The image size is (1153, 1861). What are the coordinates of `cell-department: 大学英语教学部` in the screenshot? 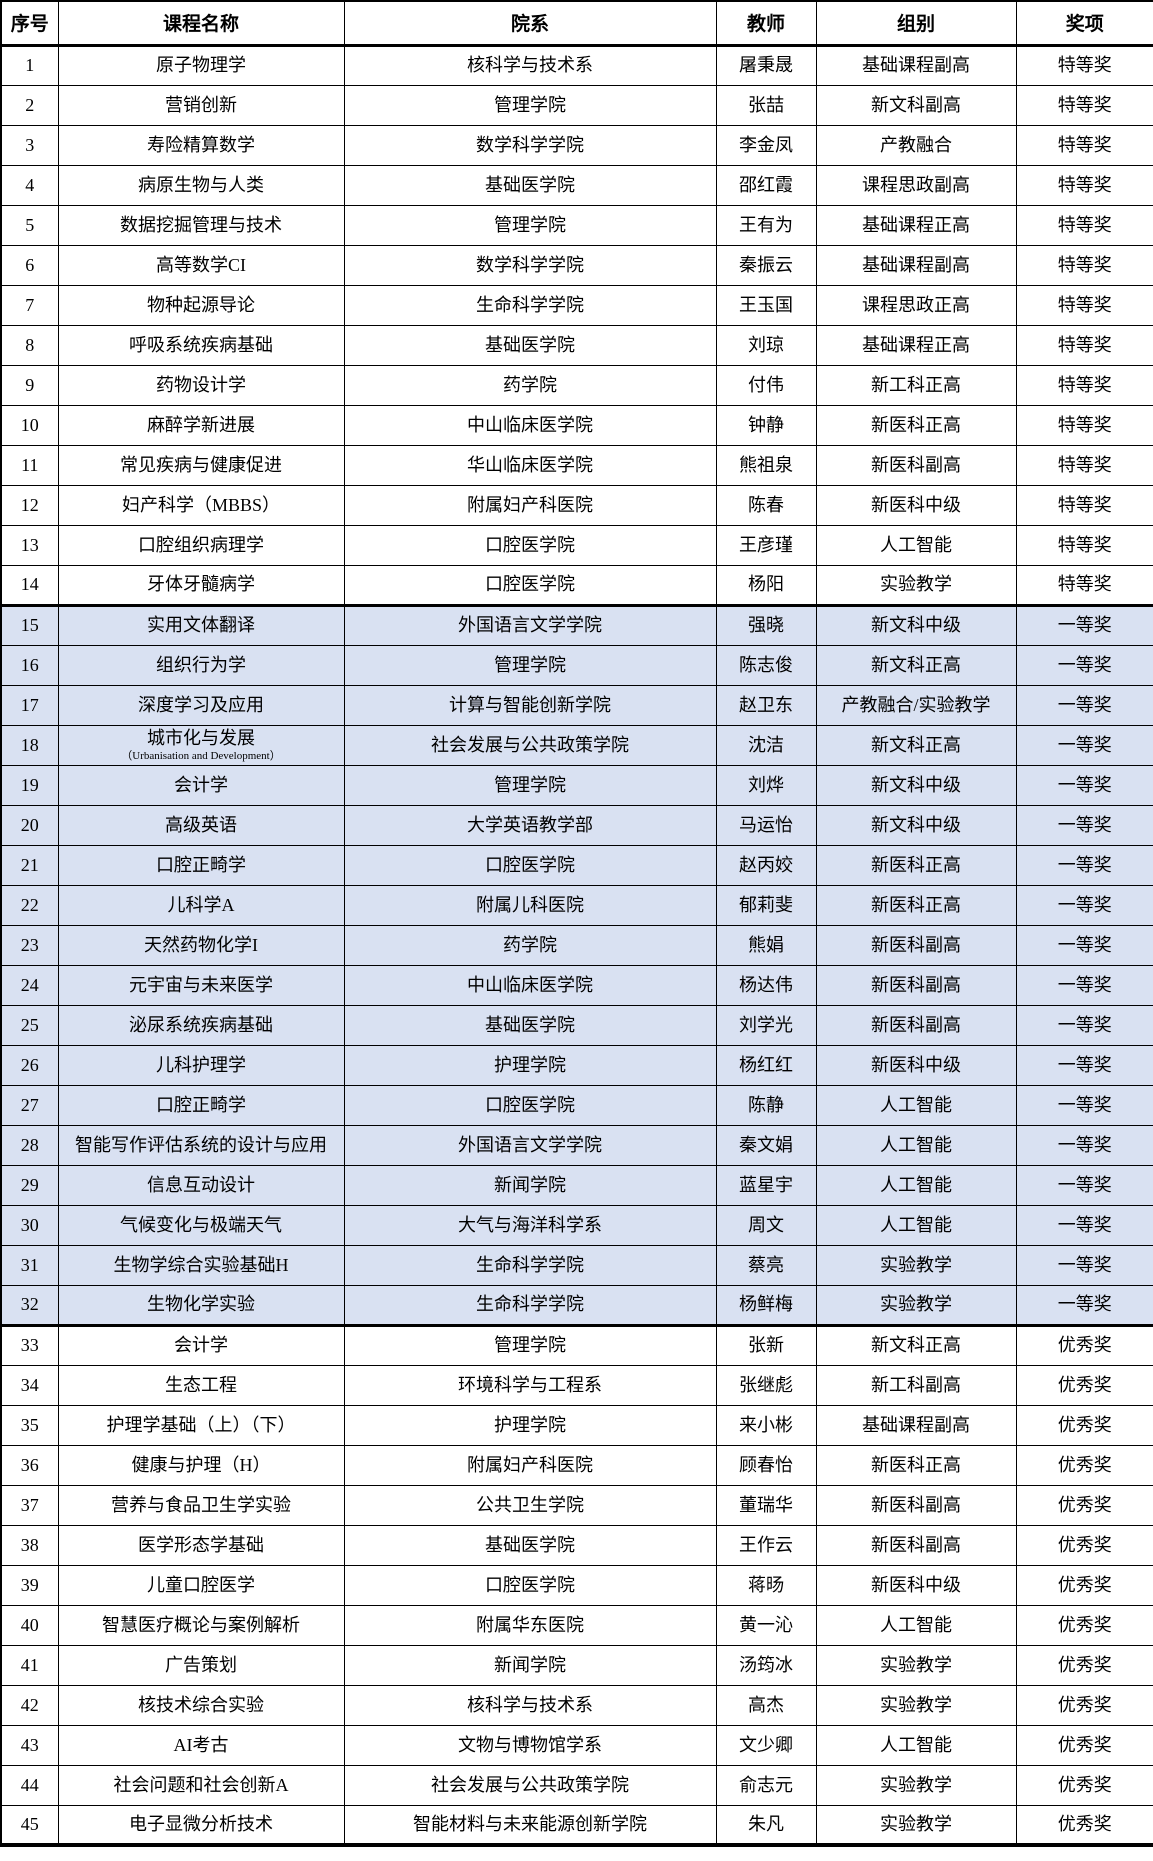 It's located at (530, 825).